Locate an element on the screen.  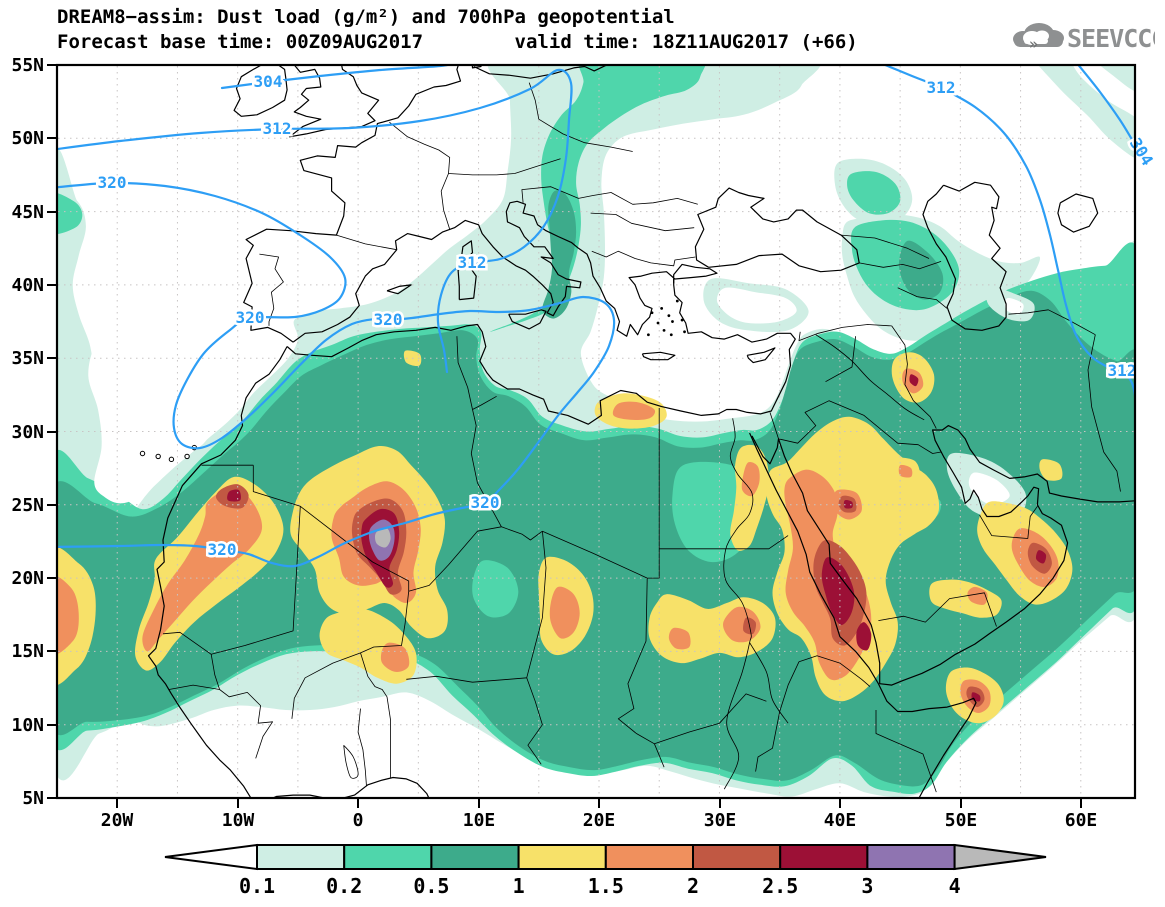
x-axis-tick-label: 40E is located at coordinates (840, 820).